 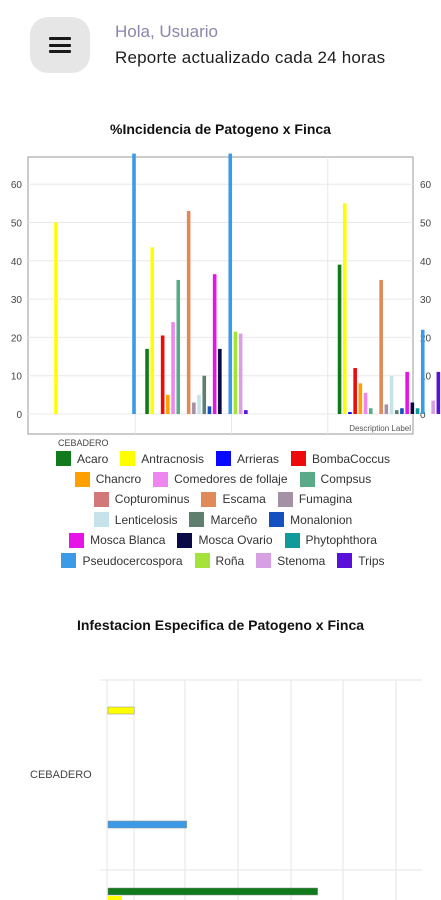 What do you see at coordinates (166, 31) in the screenshot?
I see `greeting-text: Hola, Usuario` at bounding box center [166, 31].